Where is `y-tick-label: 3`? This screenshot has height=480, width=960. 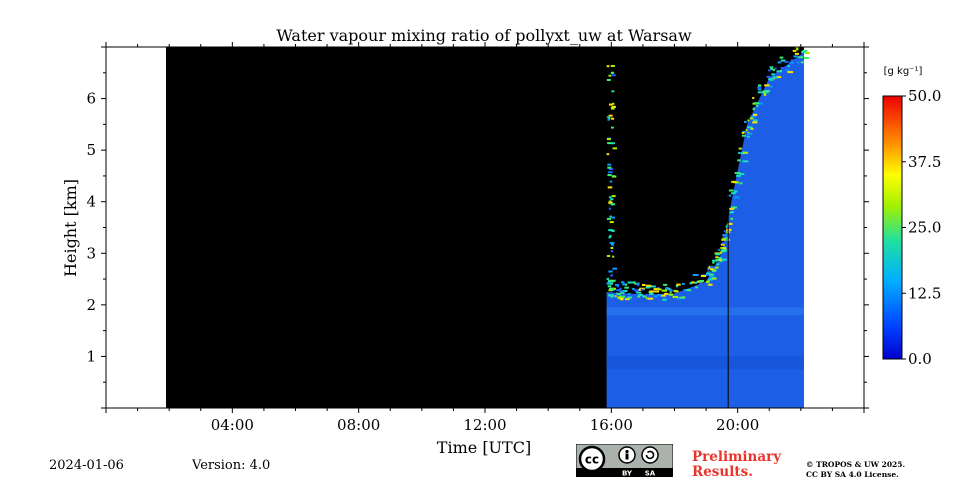 y-tick-label: 3 is located at coordinates (91, 253).